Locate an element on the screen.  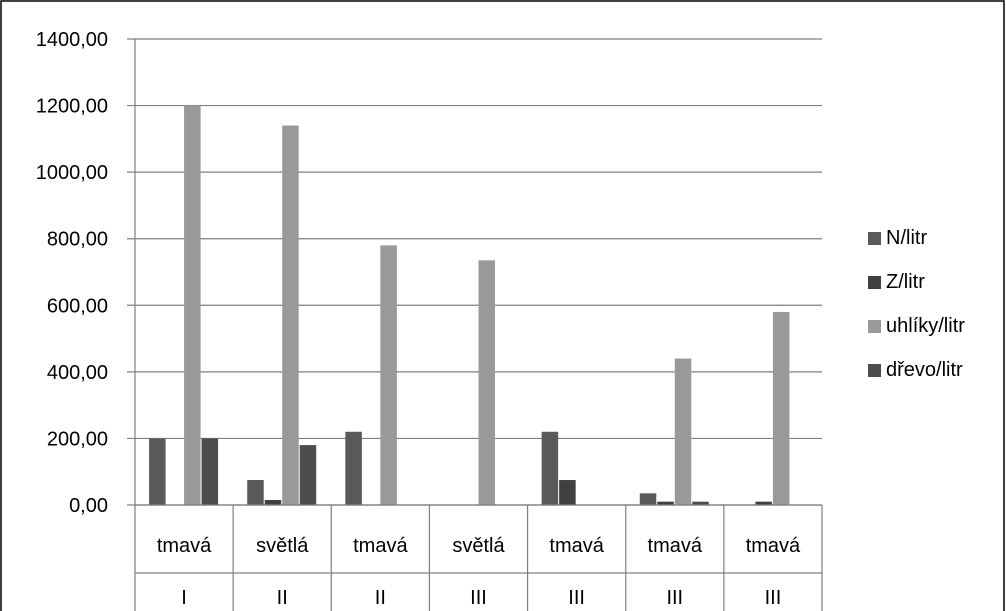
y-tick-label: 1000,00 is located at coordinates (72, 173).